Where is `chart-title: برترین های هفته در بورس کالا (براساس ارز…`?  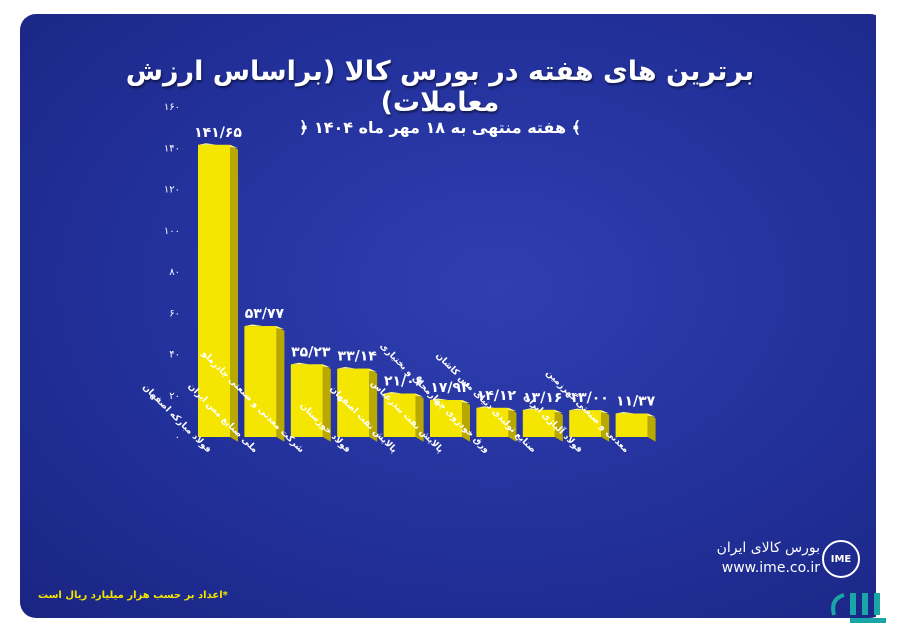 chart-title: برترین های هفته در بورس کالا (براساس ارز… is located at coordinates (440, 87).